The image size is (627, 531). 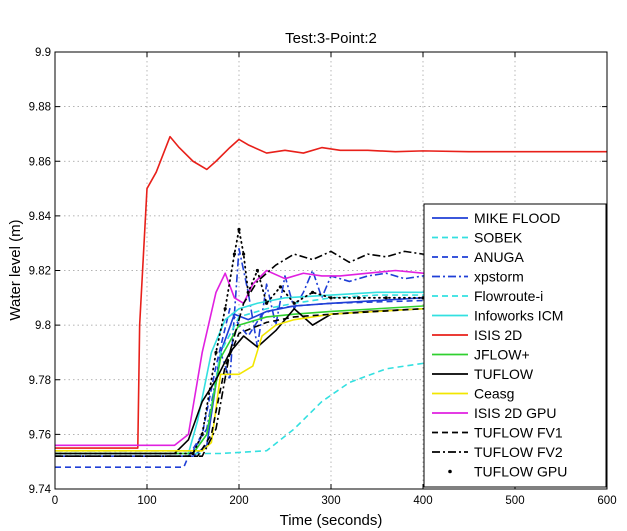 I want to click on x-tick-label: 600, so click(x=606, y=501).